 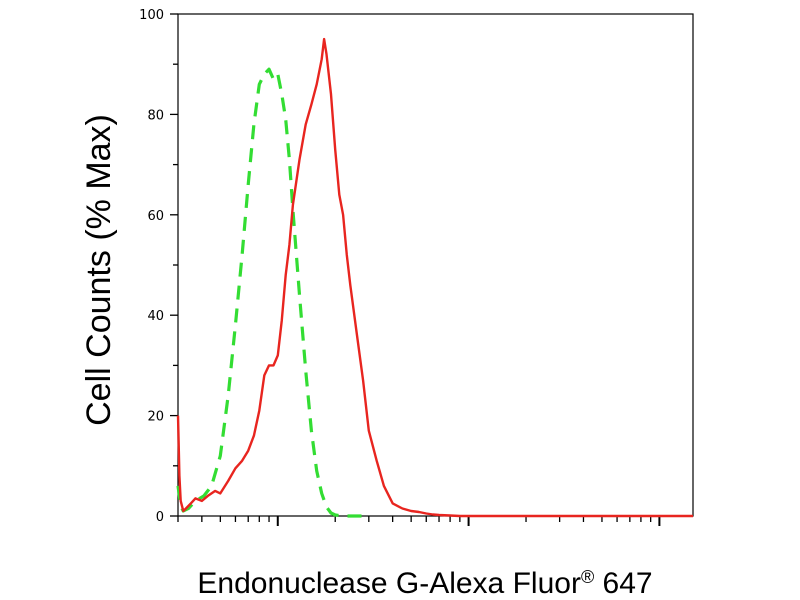 What do you see at coordinates (158, 266) in the screenshot?
I see `y-axis: 0 20 40 60 80 100` at bounding box center [158, 266].